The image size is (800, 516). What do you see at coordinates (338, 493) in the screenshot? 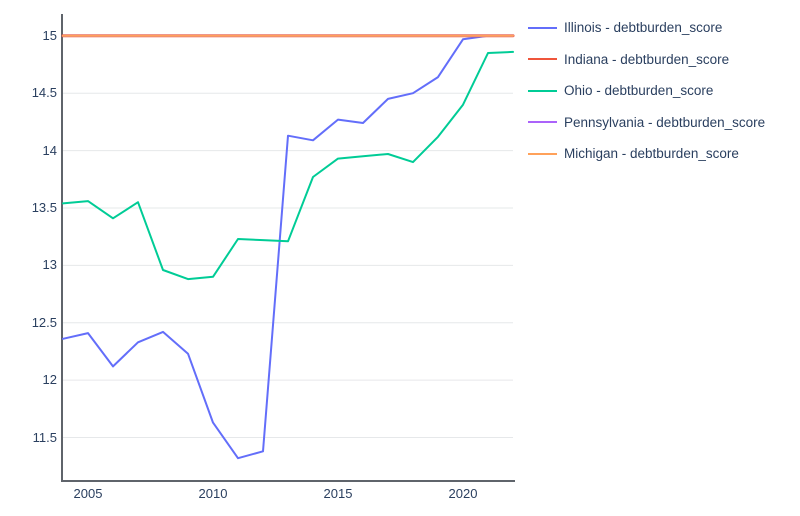
I see `x-tick-label-2015: 2015` at bounding box center [338, 493].